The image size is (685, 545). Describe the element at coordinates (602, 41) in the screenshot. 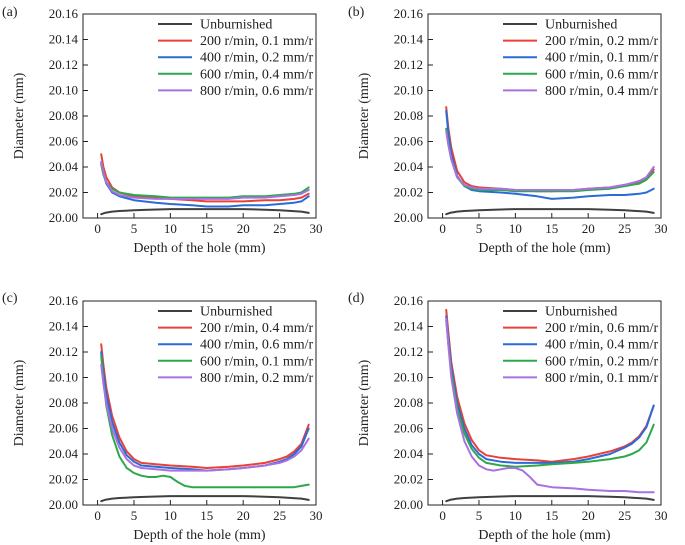

I see `legend-entry: 200 r/min, 0.2 mm/r` at that location.